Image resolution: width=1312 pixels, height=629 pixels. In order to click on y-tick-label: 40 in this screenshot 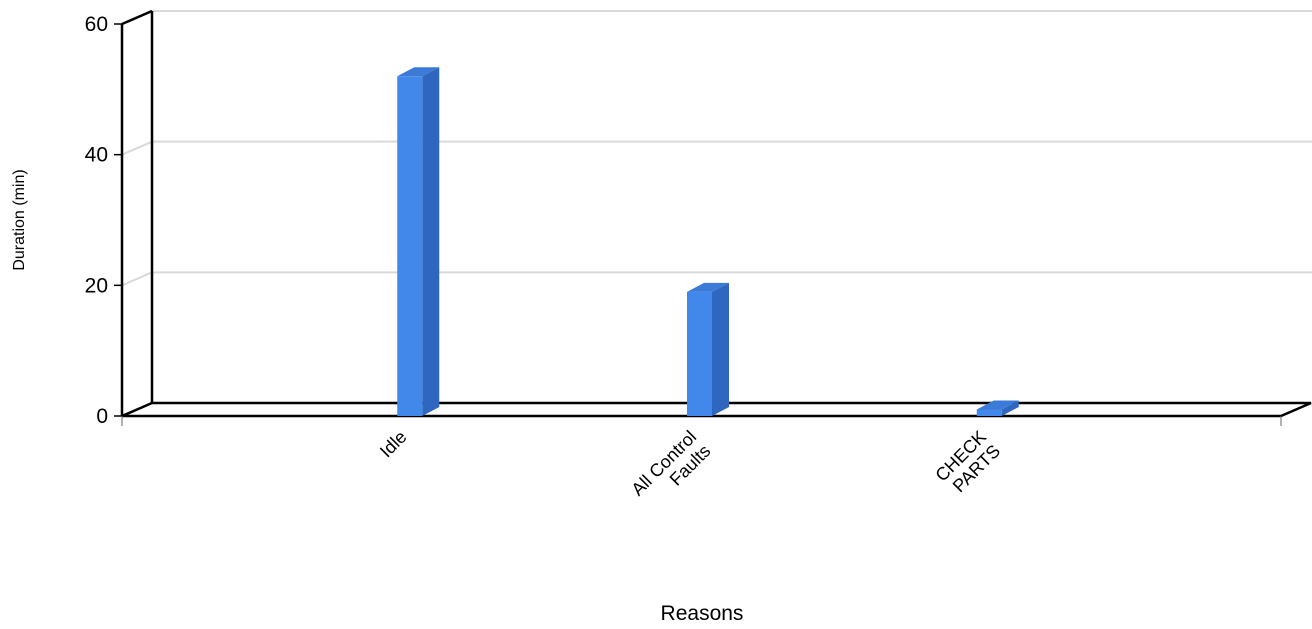, I will do `click(96, 155)`.